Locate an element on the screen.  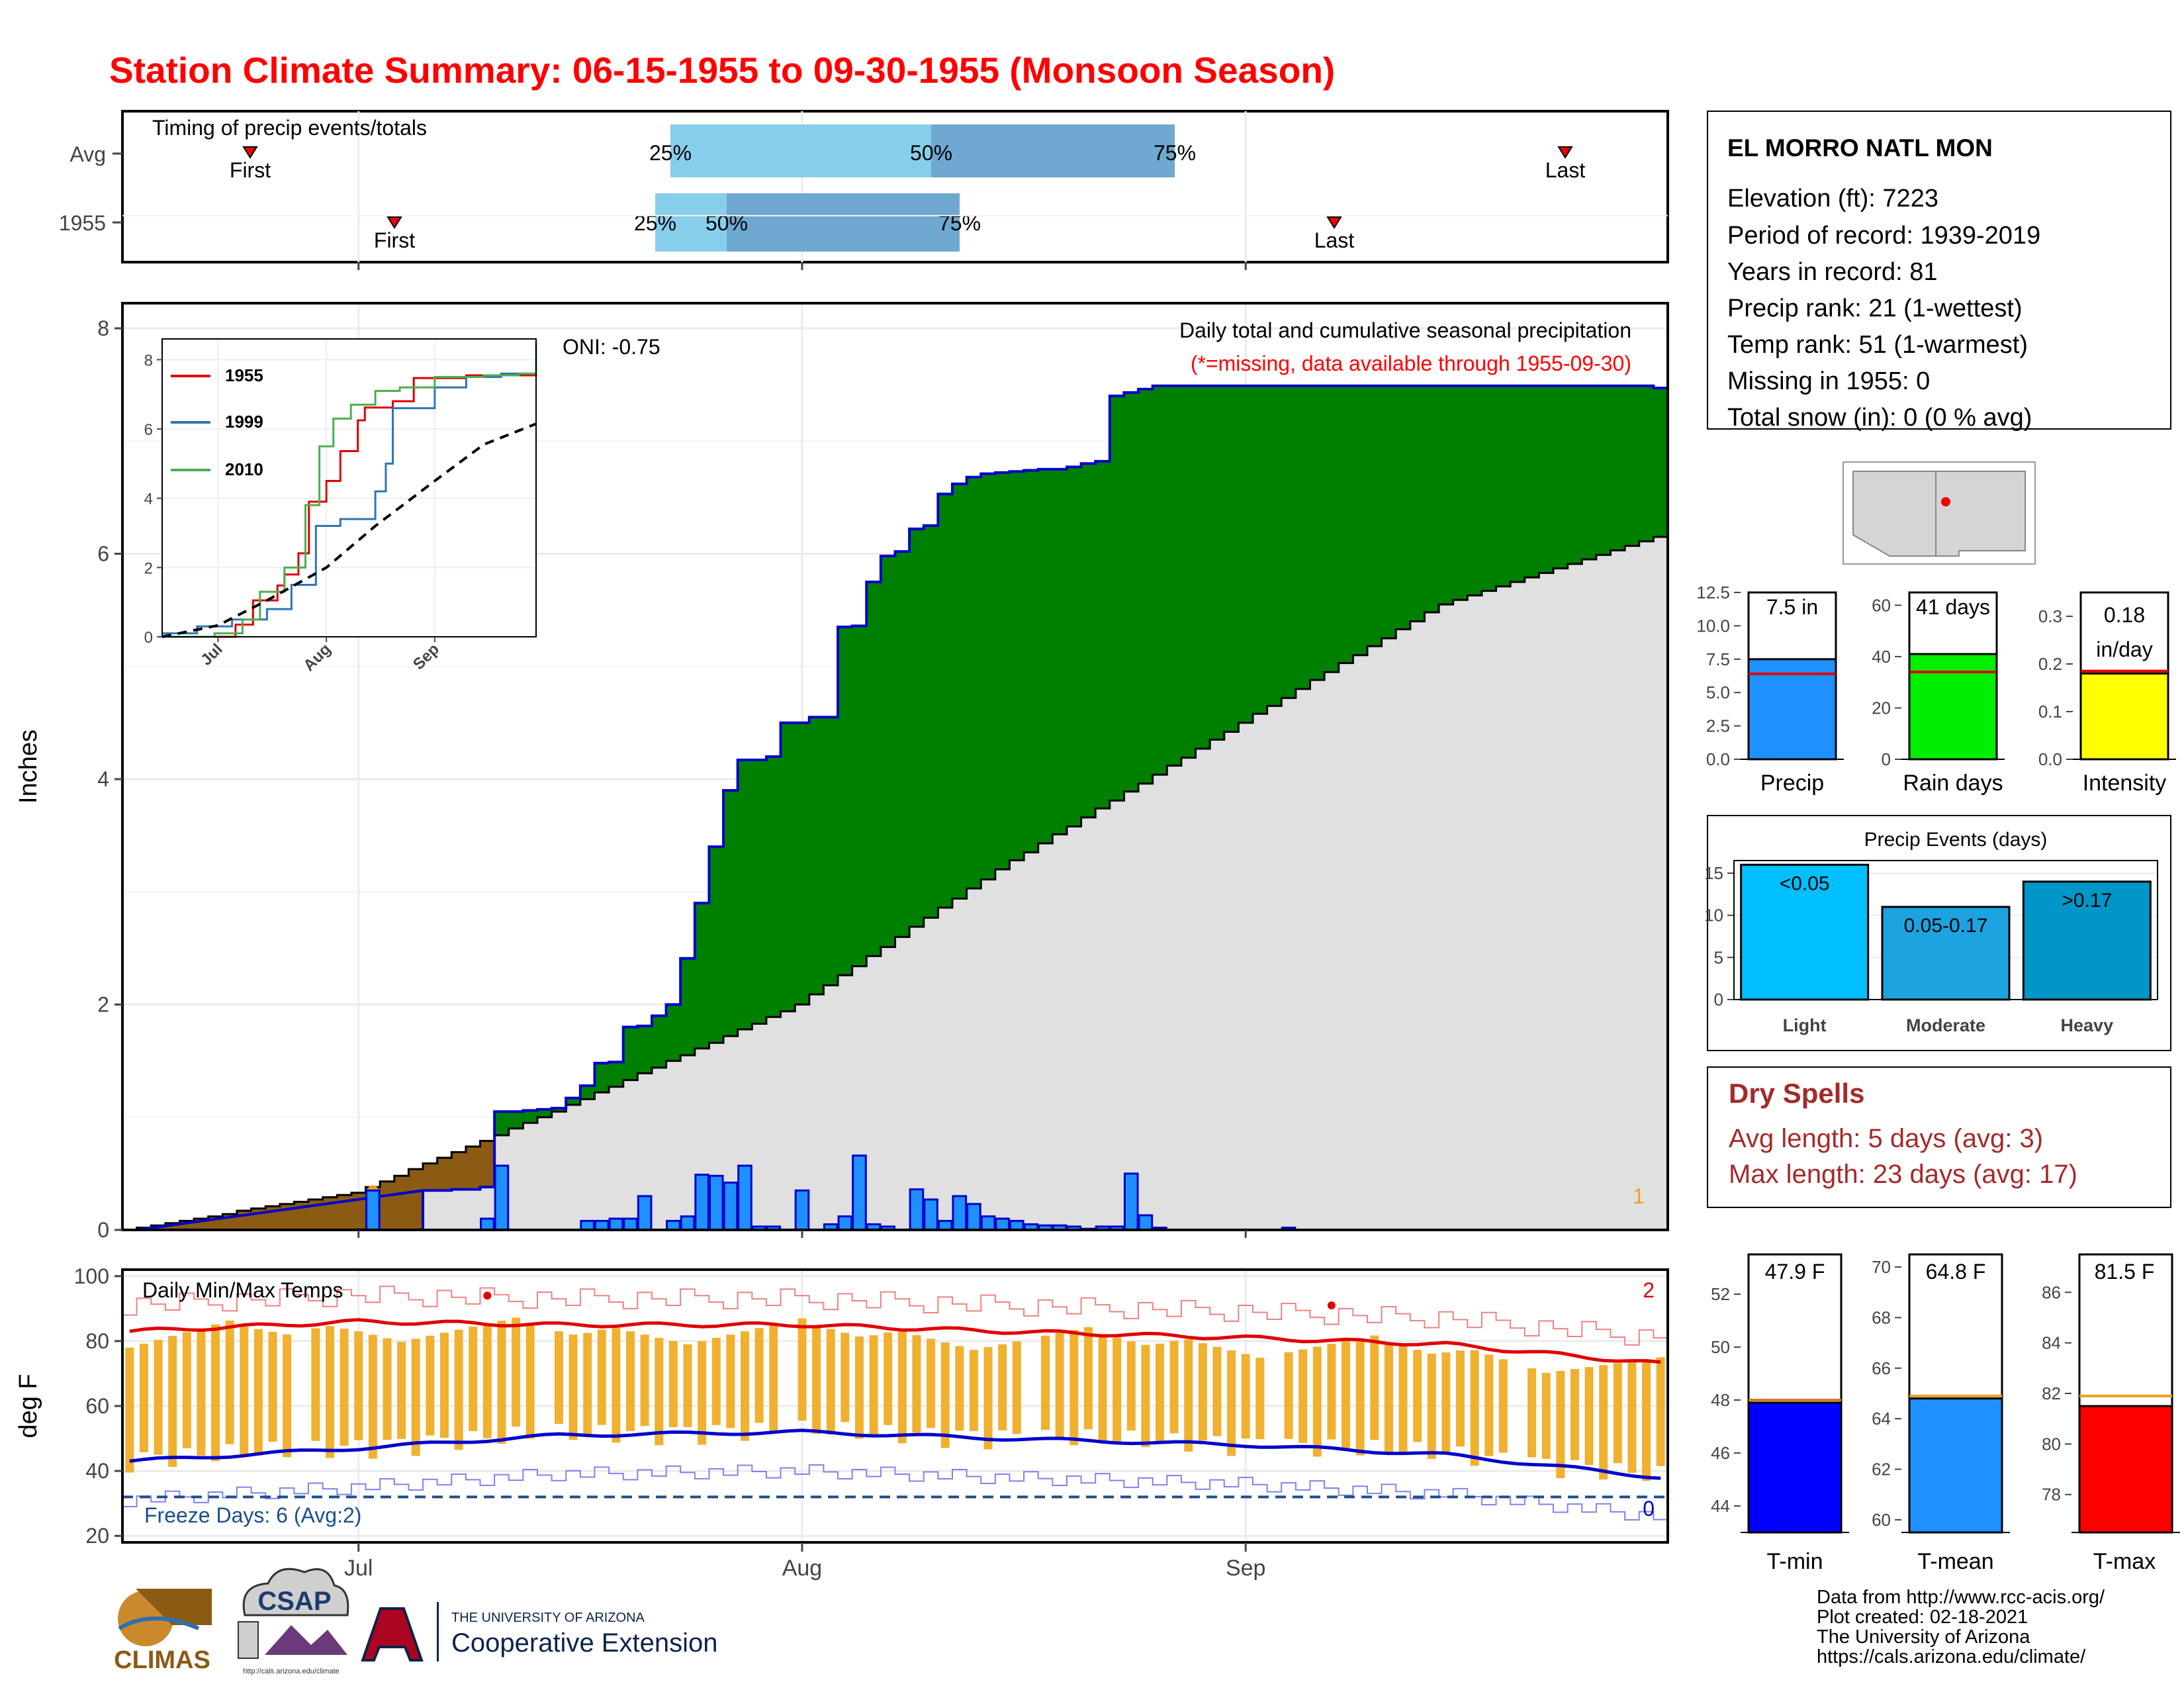
inset-y-tick-label: 0 is located at coordinates (148, 638).